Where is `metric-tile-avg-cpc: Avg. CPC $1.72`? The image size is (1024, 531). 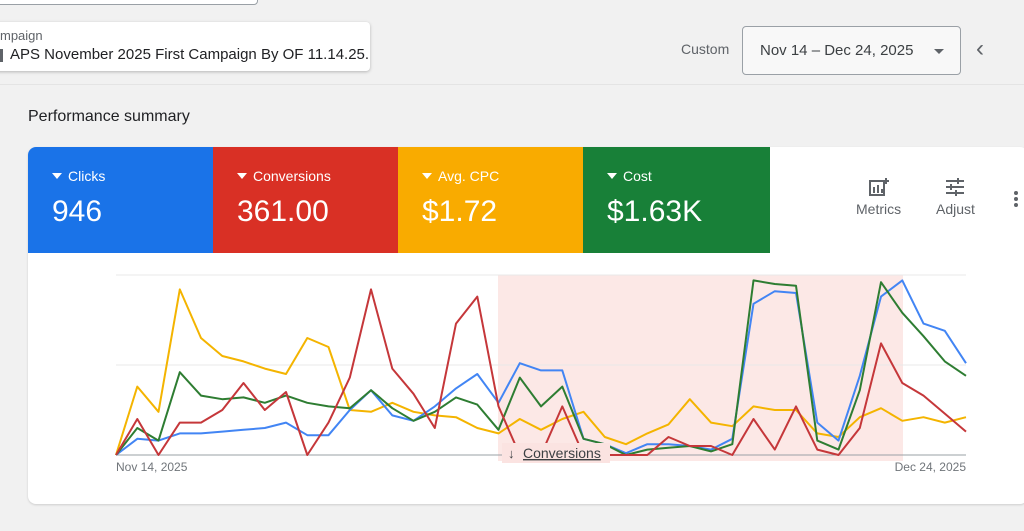
metric-tile-avg-cpc: Avg. CPC $1.72 is located at coordinates (490, 200).